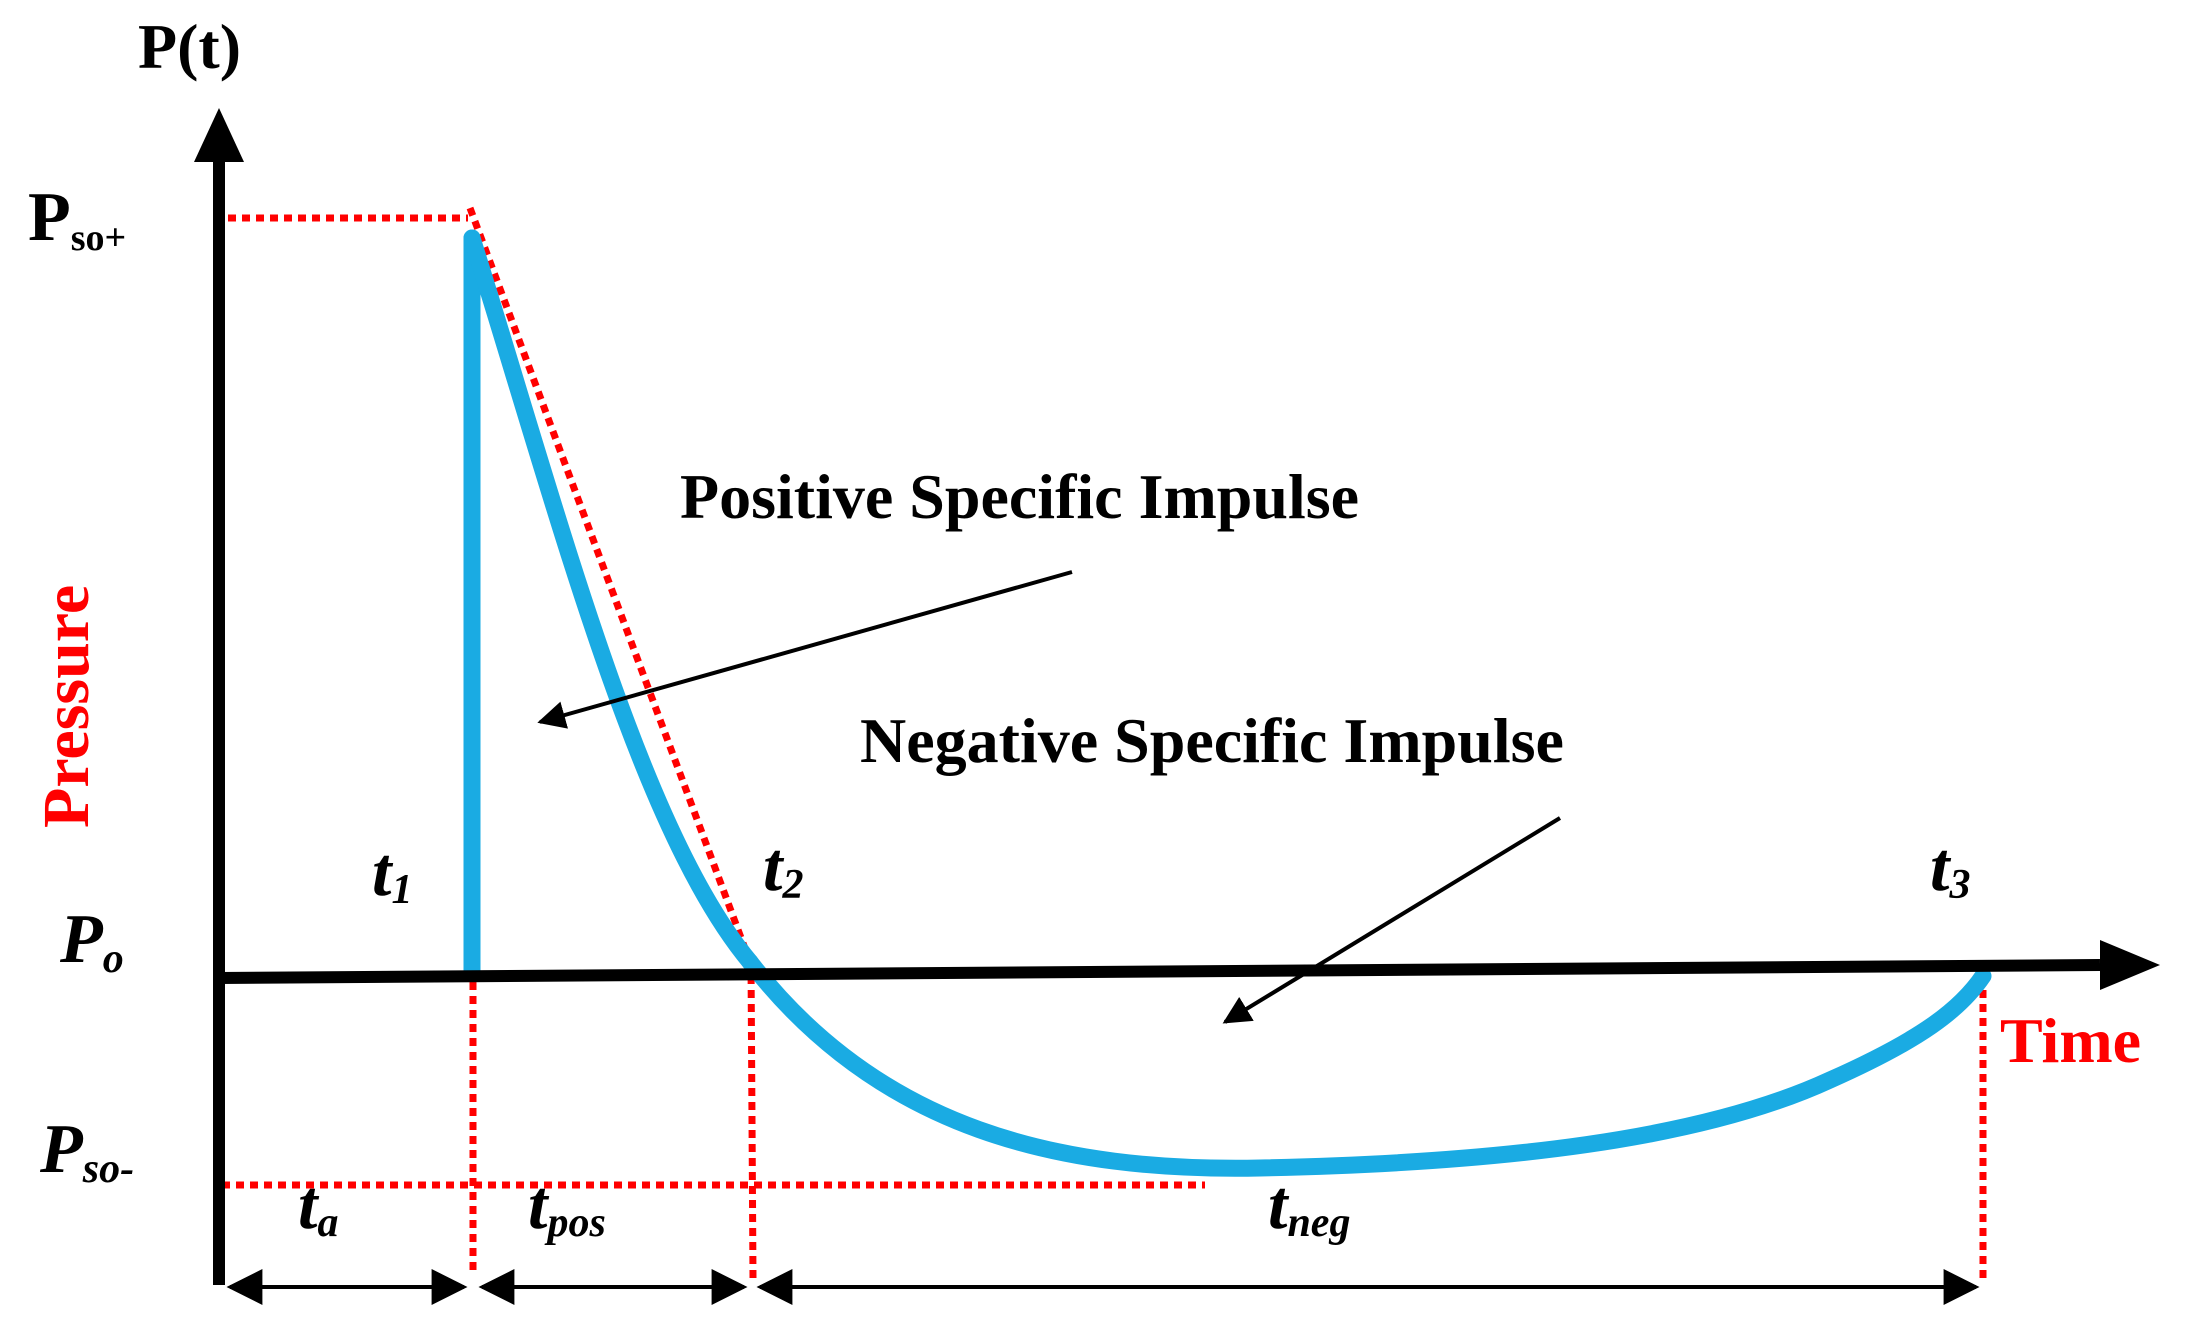  What do you see at coordinates (1392, 920) in the screenshot?
I see `negative-impulse-arrow` at bounding box center [1392, 920].